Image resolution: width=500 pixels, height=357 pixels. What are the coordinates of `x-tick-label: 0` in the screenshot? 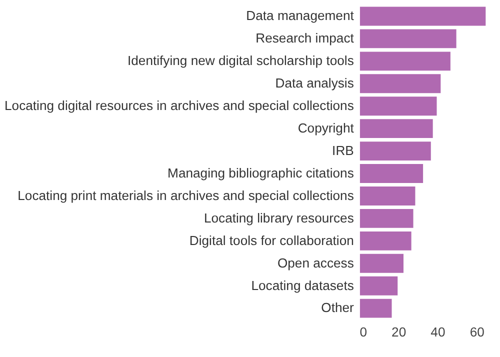 It's located at (364, 332).